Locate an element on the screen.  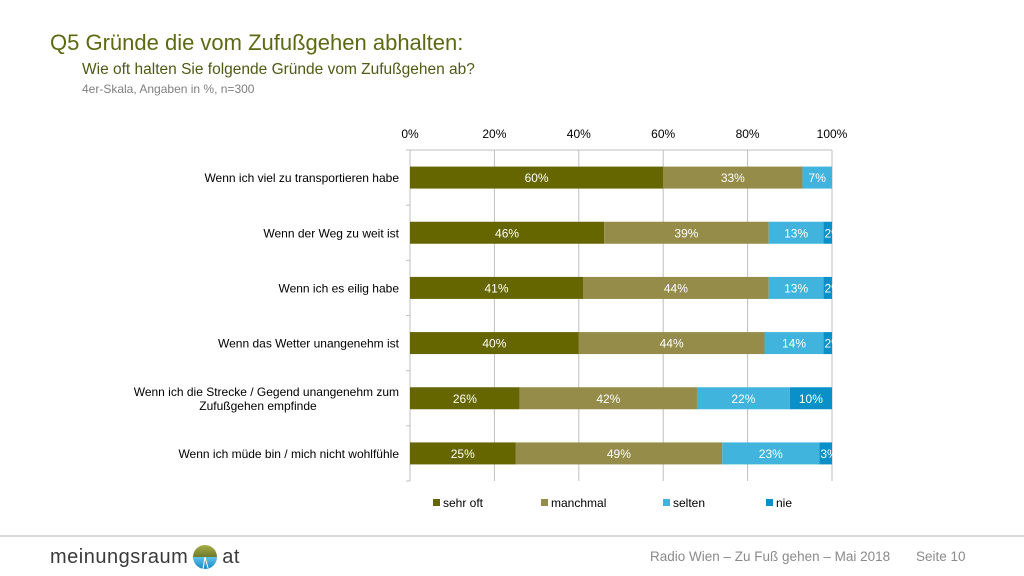
logo-text-right: at is located at coordinates (231, 556).